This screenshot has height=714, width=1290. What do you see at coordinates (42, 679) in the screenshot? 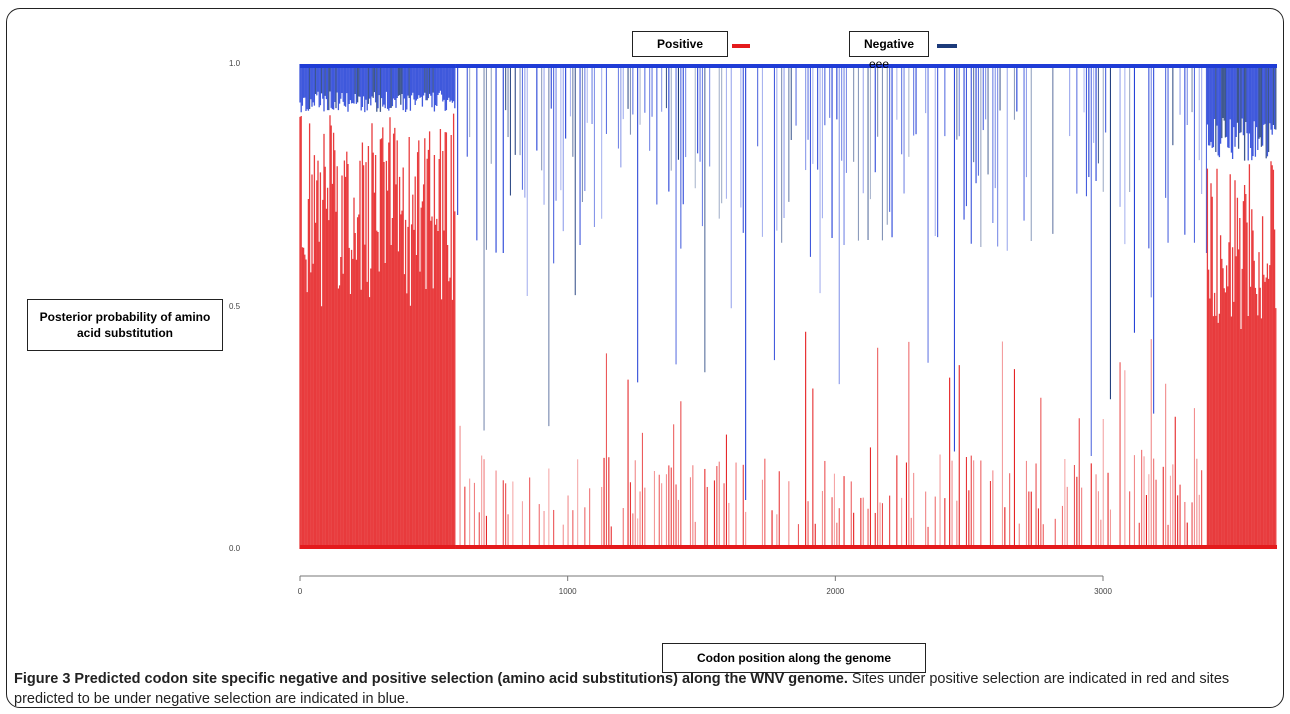
I see `caption-label: Figure 3` at bounding box center [42, 679].